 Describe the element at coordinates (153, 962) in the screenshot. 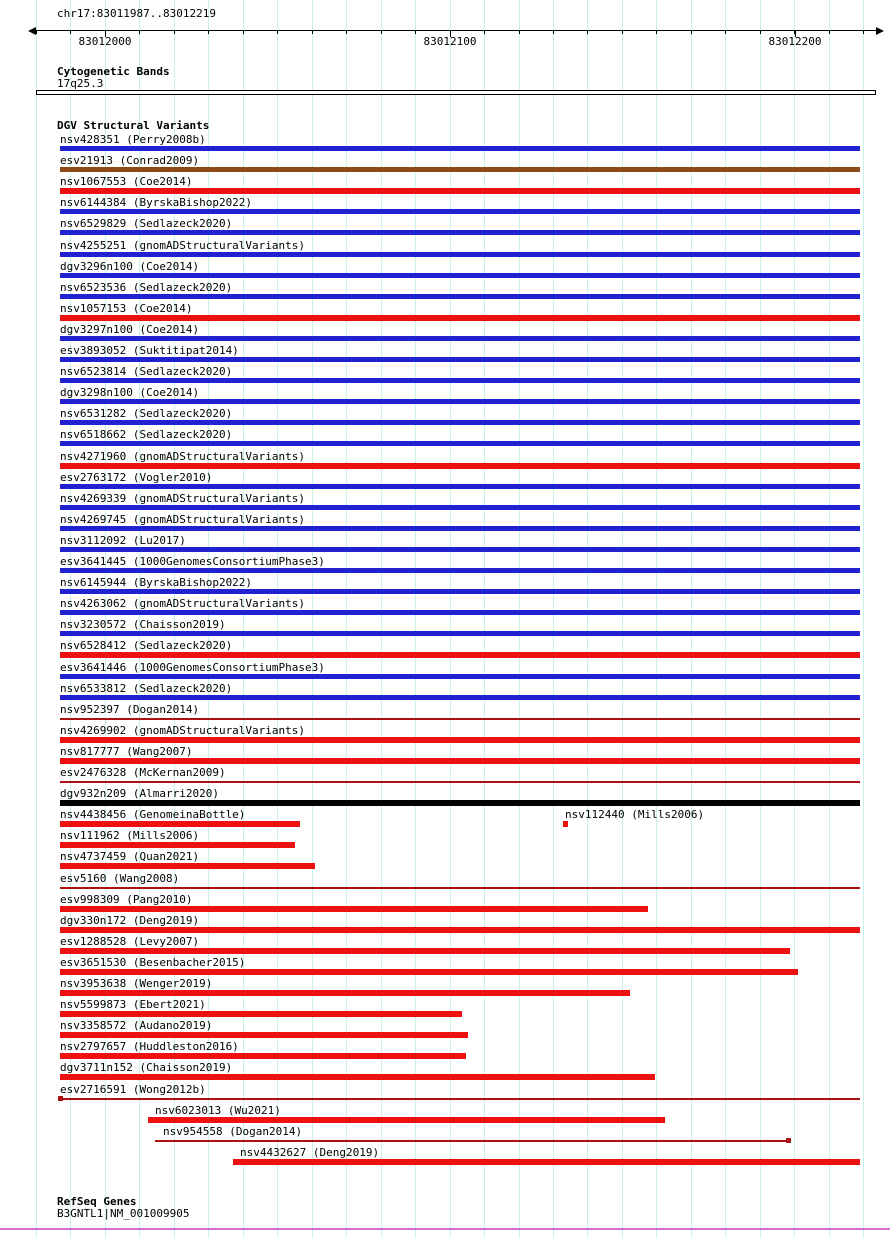

I see `variant-label: esv3651530 (Besenbacher2015)` at that location.